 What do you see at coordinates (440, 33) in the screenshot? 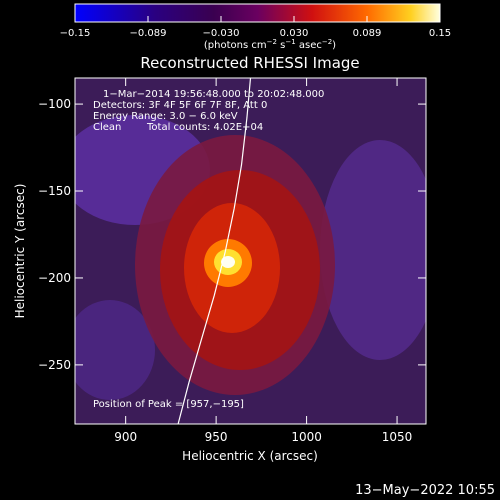
I see `colorbar-tick-label: 0.15` at bounding box center [440, 33].